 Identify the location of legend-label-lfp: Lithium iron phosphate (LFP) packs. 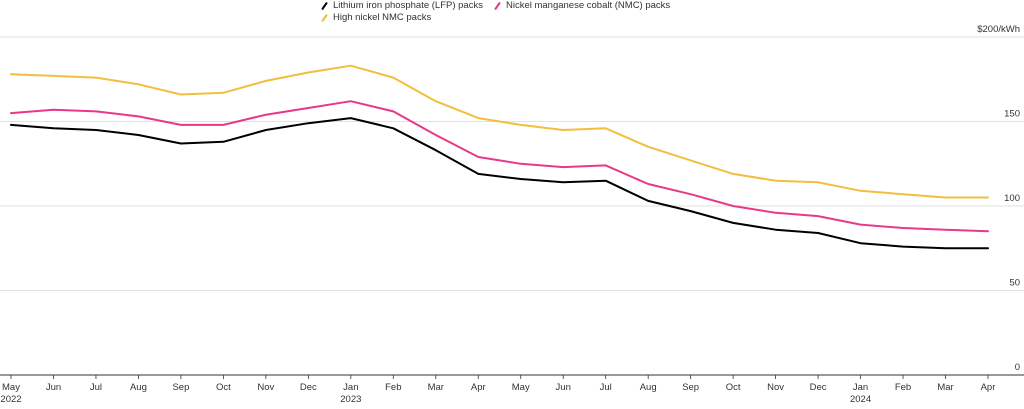
(408, 5).